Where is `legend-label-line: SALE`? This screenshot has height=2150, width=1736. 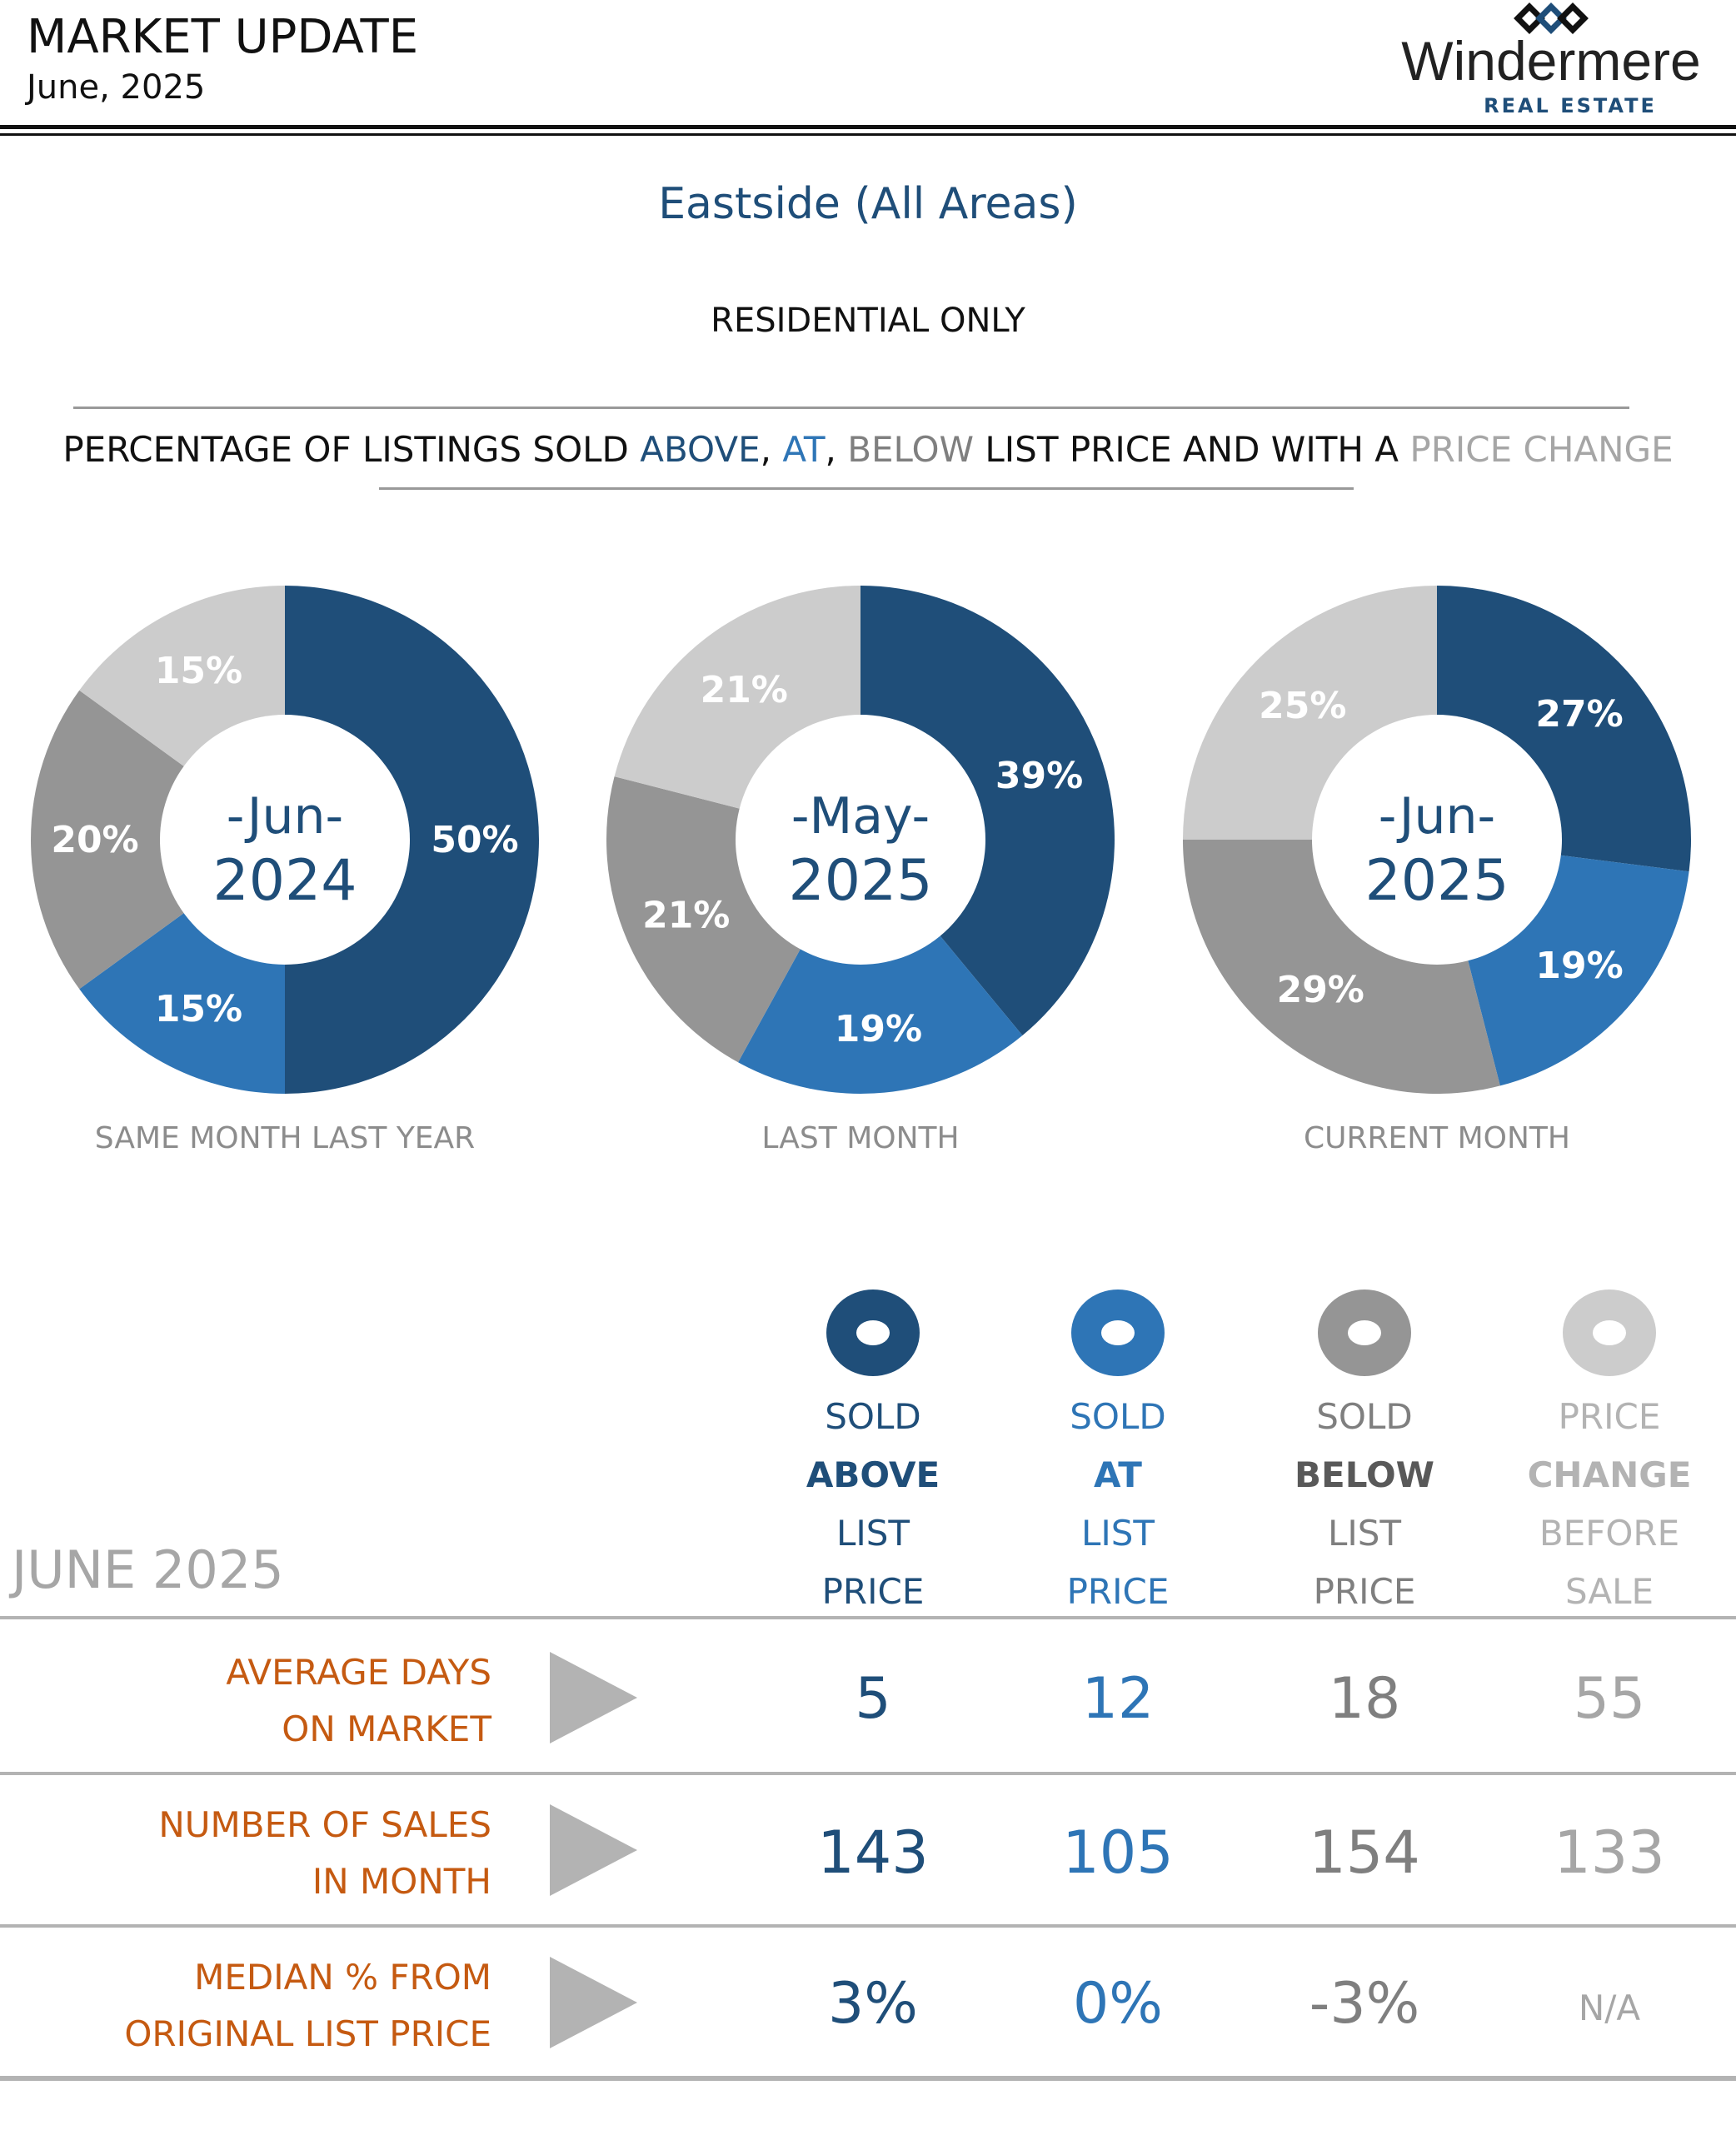
legend-label-line: SALE is located at coordinates (1610, 1592).